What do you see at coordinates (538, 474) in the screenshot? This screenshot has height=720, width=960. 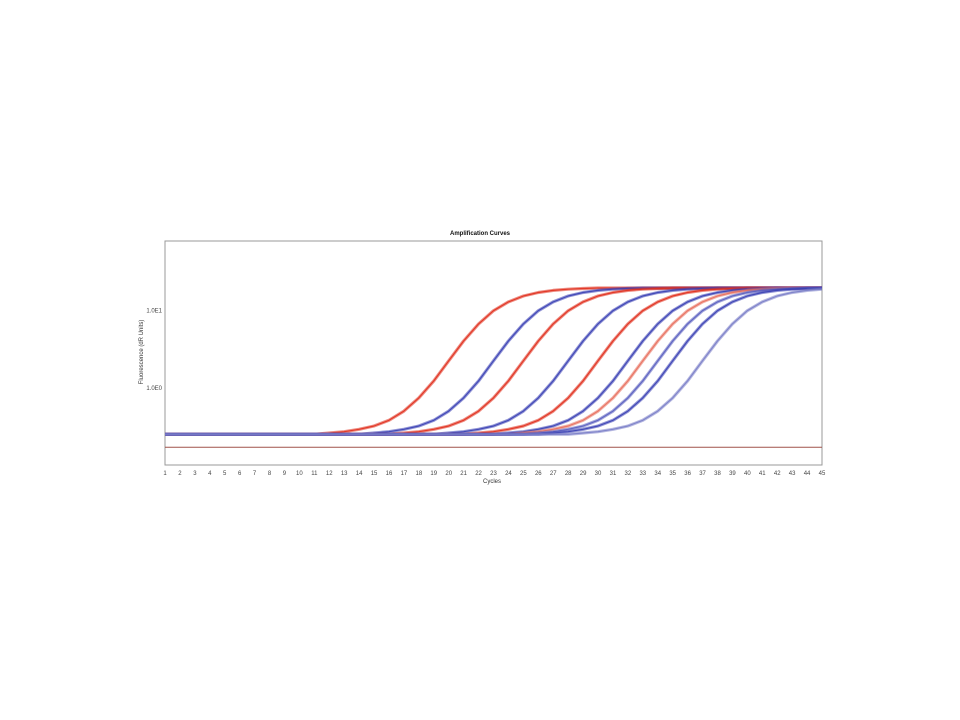 I see `x-tick-label: 26` at bounding box center [538, 474].